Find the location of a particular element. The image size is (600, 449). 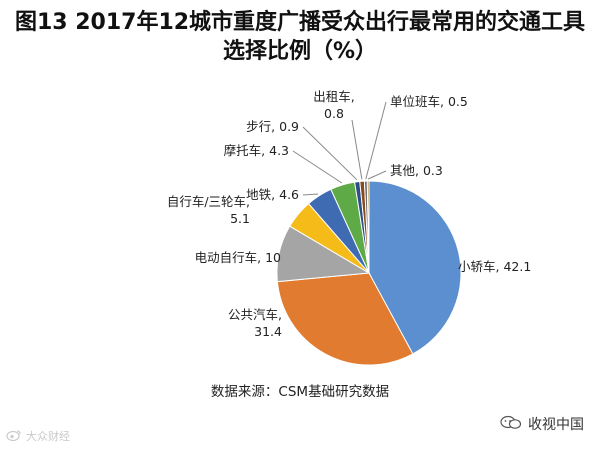

data-source-note: 数据来源：CSM基础研究数据 is located at coordinates (300, 392).